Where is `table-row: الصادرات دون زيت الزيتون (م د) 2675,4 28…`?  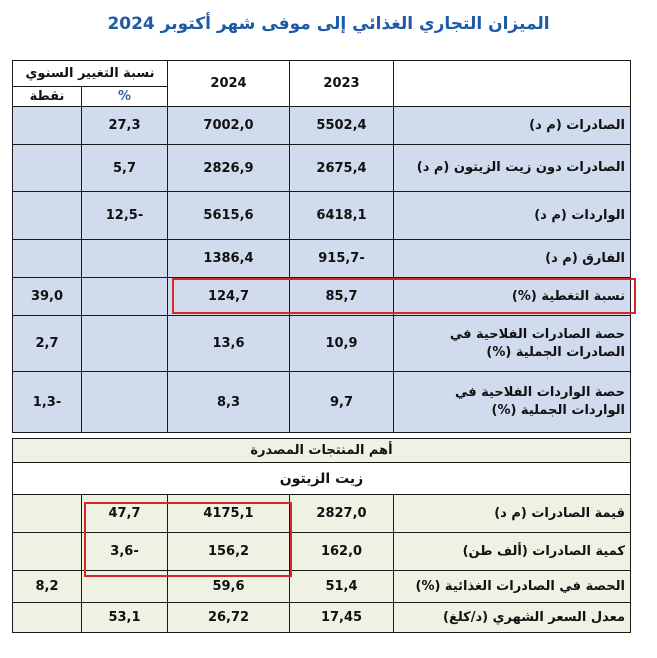 table-row: الصادرات دون زيت الزيتون (م د) 2675,4 28… is located at coordinates (321, 168).